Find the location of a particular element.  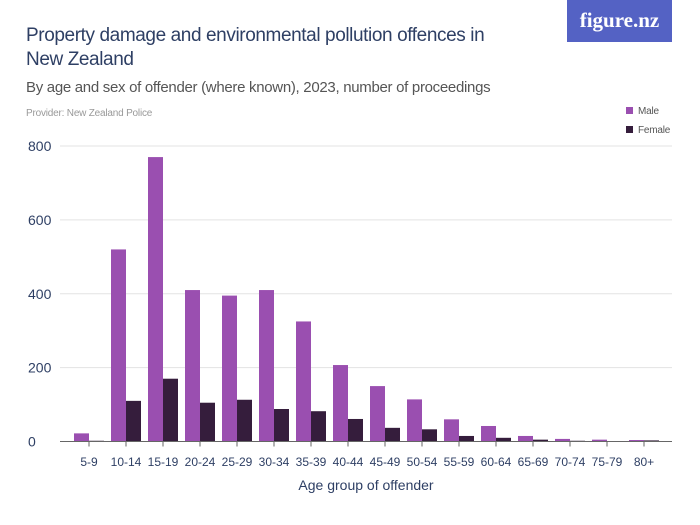

x-tick-label: 5-9 is located at coordinates (89, 462).